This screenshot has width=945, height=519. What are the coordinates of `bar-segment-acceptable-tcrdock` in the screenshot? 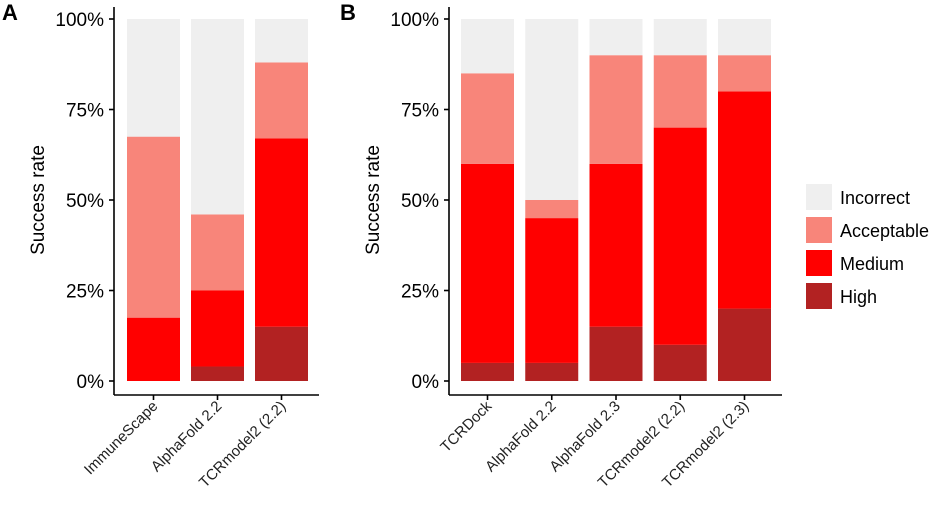 It's located at (487, 118).